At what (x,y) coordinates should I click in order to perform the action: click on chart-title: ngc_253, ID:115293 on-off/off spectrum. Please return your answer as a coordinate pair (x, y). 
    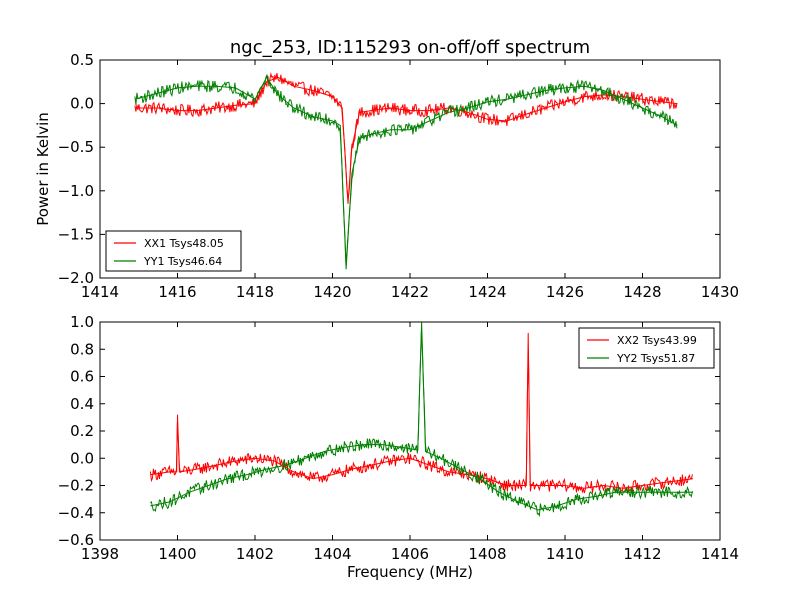
    Looking at the image, I should click on (410, 47).